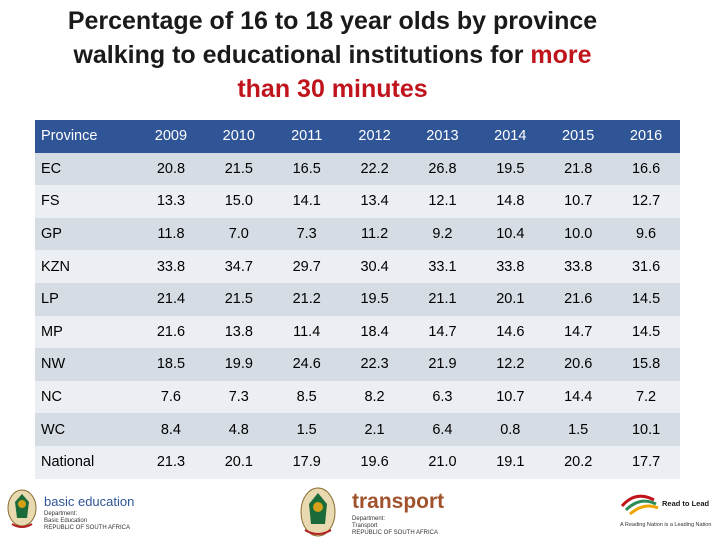 This screenshot has width=720, height=545. I want to click on header-year: 2015, so click(578, 136).